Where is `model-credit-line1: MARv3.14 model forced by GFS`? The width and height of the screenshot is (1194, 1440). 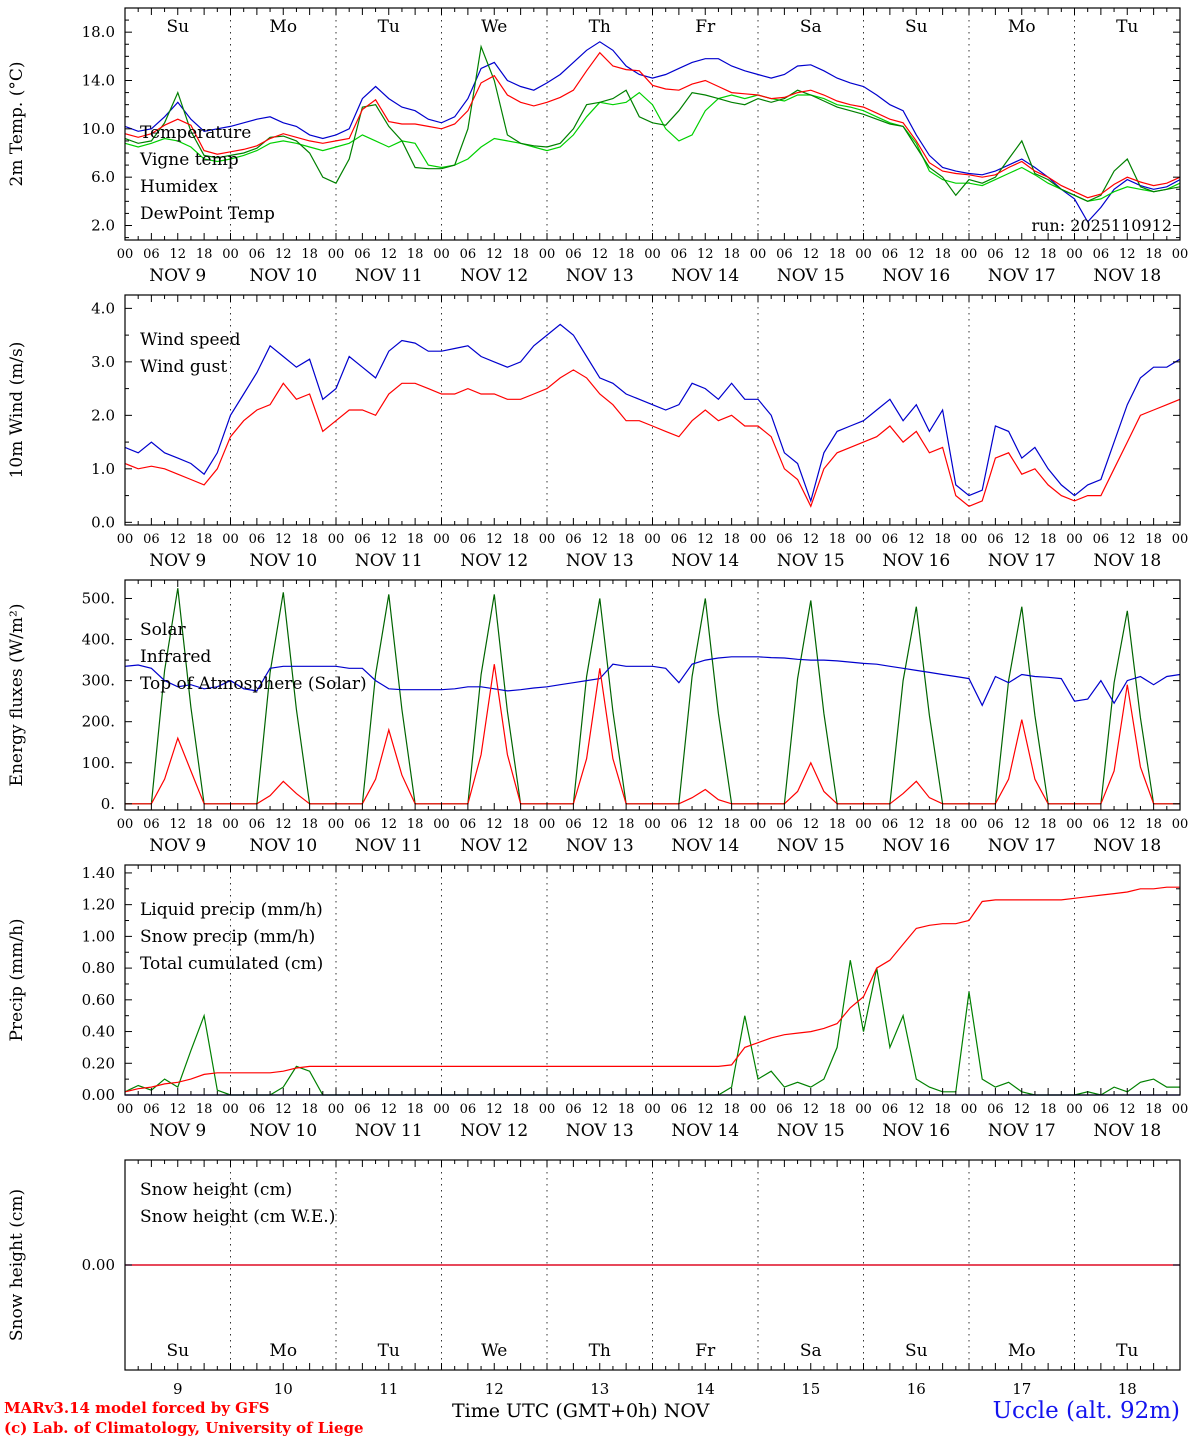 model-credit-line1: MARv3.14 model forced by GFS is located at coordinates (137, 1408).